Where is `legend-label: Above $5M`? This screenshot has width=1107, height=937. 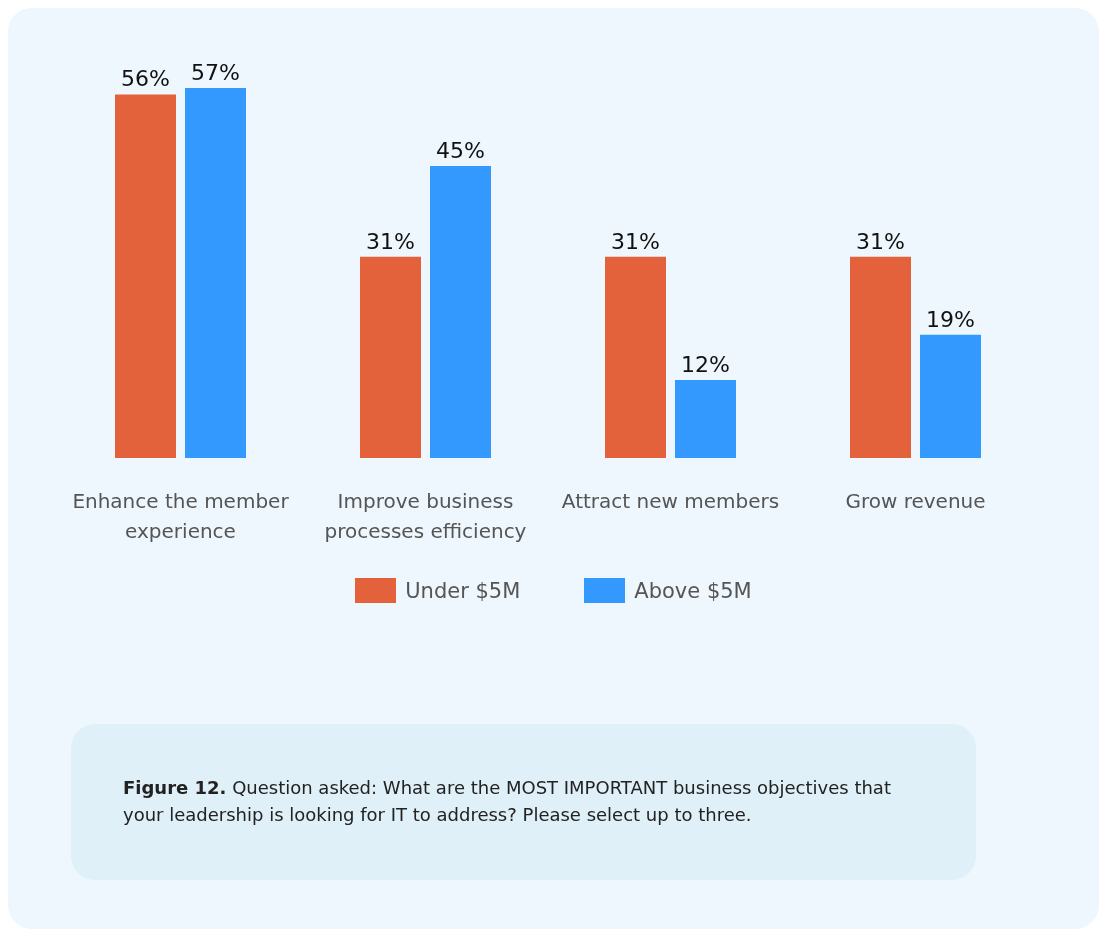 legend-label: Above $5M is located at coordinates (693, 590).